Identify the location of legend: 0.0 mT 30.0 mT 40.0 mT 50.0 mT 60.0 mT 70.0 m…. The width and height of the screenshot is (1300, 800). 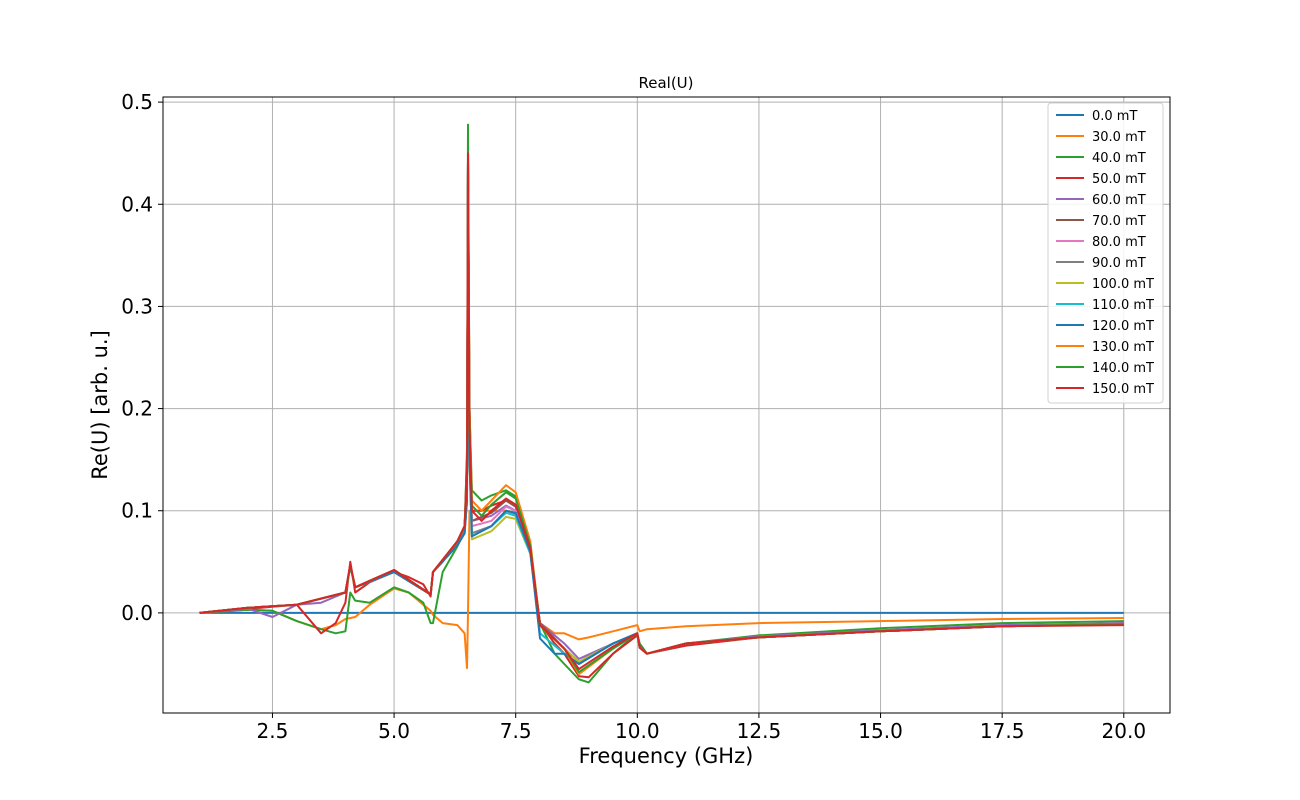
(1105, 253).